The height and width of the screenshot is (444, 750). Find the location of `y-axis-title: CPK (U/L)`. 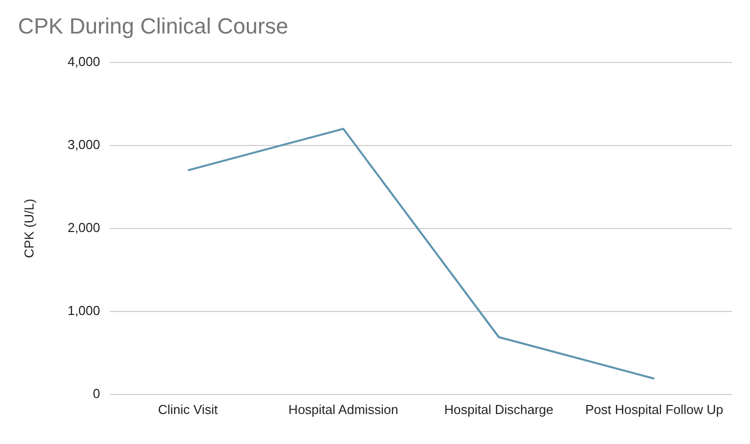

y-axis-title: CPK (U/L) is located at coordinates (28, 228).